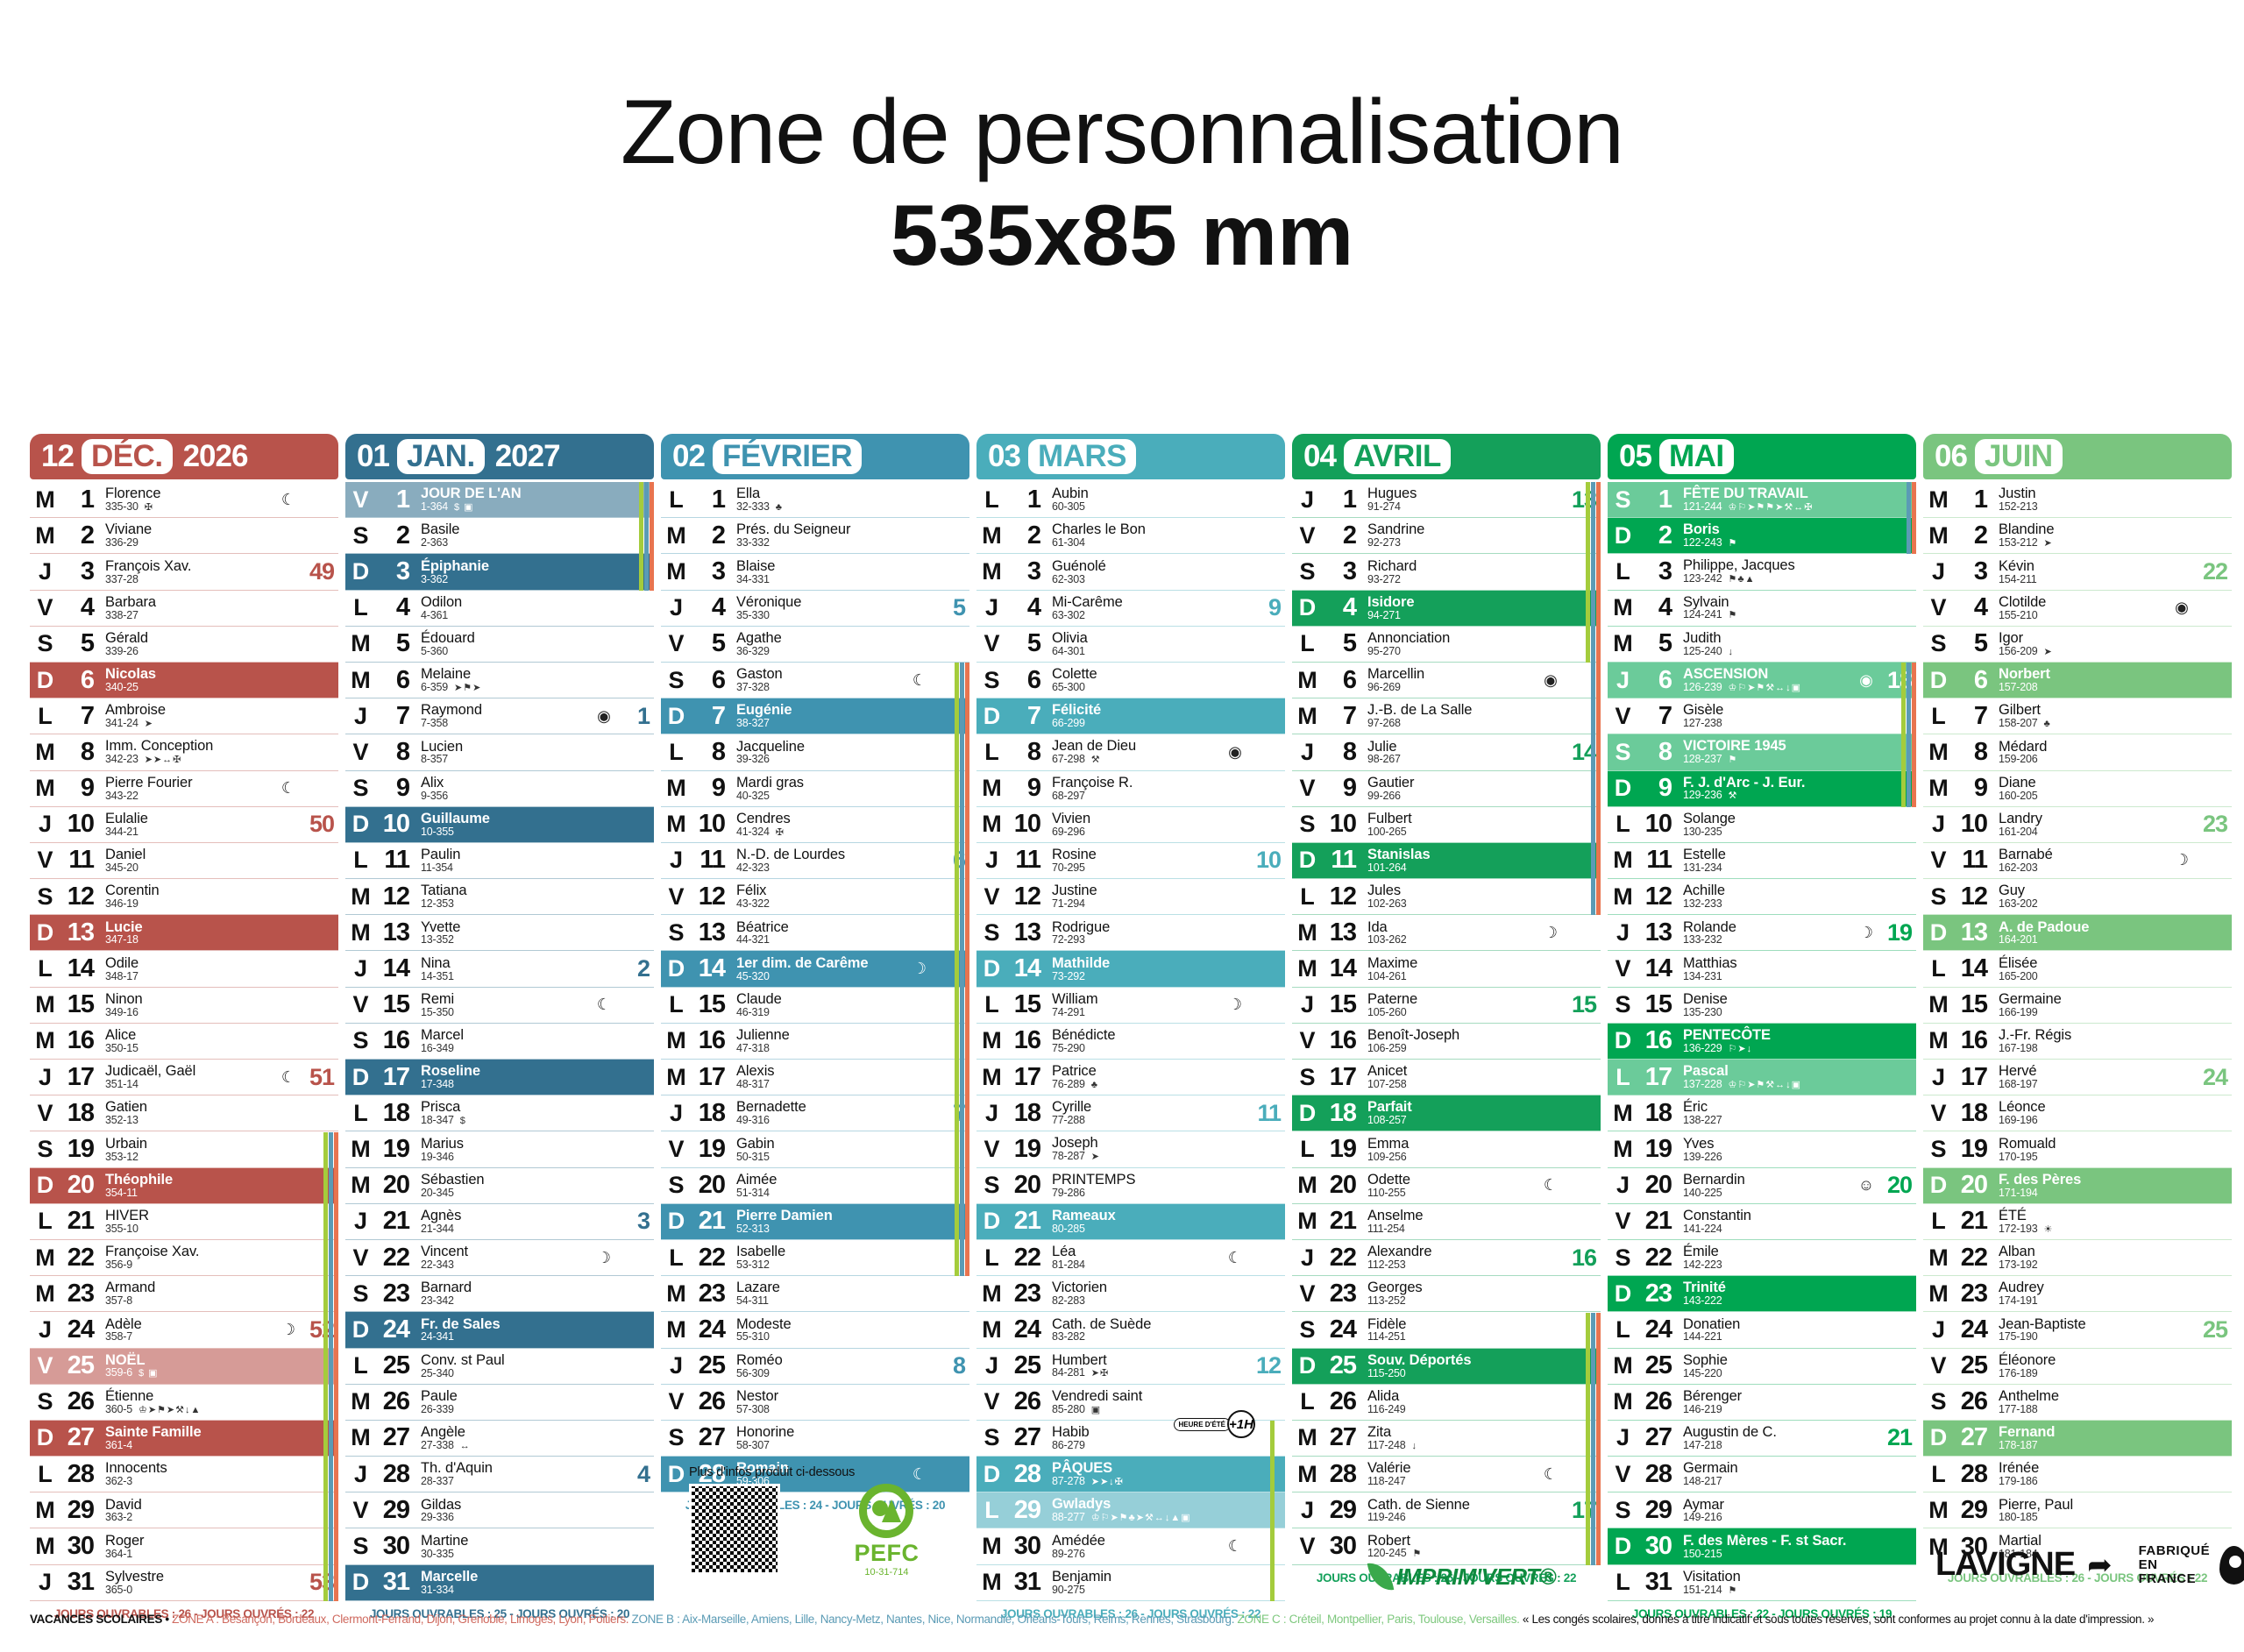  I want to click on day-row: L 21 ÉTÉ 172-193 ☀, so click(2077, 1222).